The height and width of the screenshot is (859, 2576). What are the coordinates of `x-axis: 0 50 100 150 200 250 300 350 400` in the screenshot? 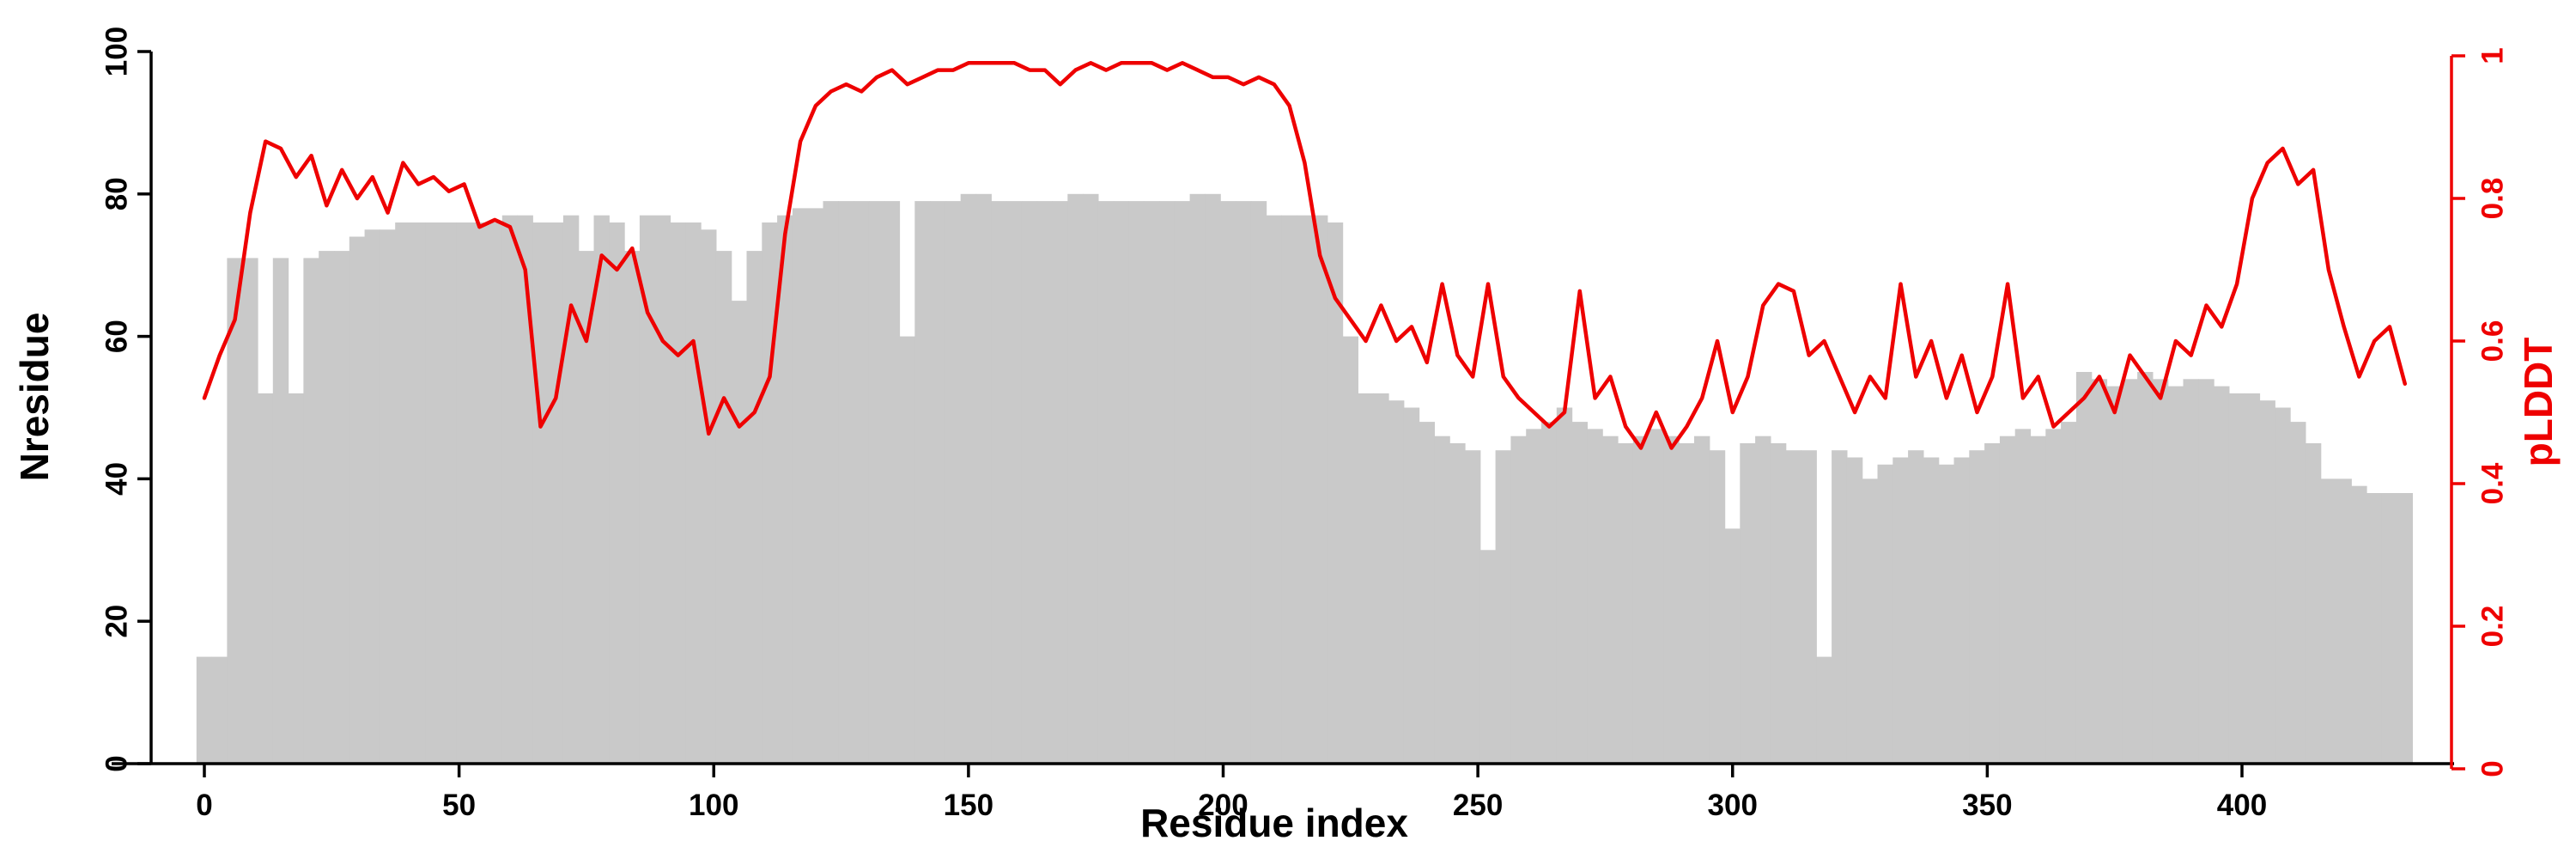 It's located at (1283, 792).